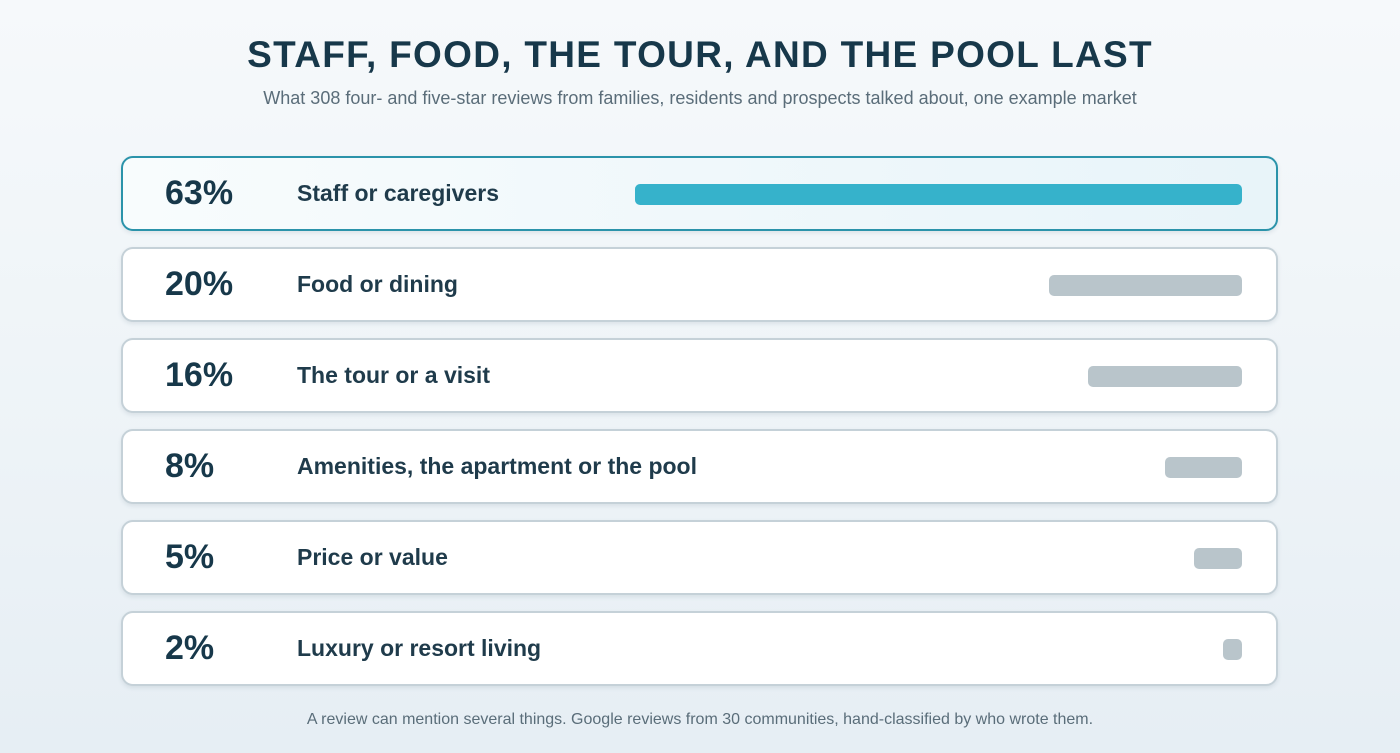 This screenshot has height=753, width=1400. I want to click on chart-row: 8% Amenities, the apartment or the pool, so click(699, 466).